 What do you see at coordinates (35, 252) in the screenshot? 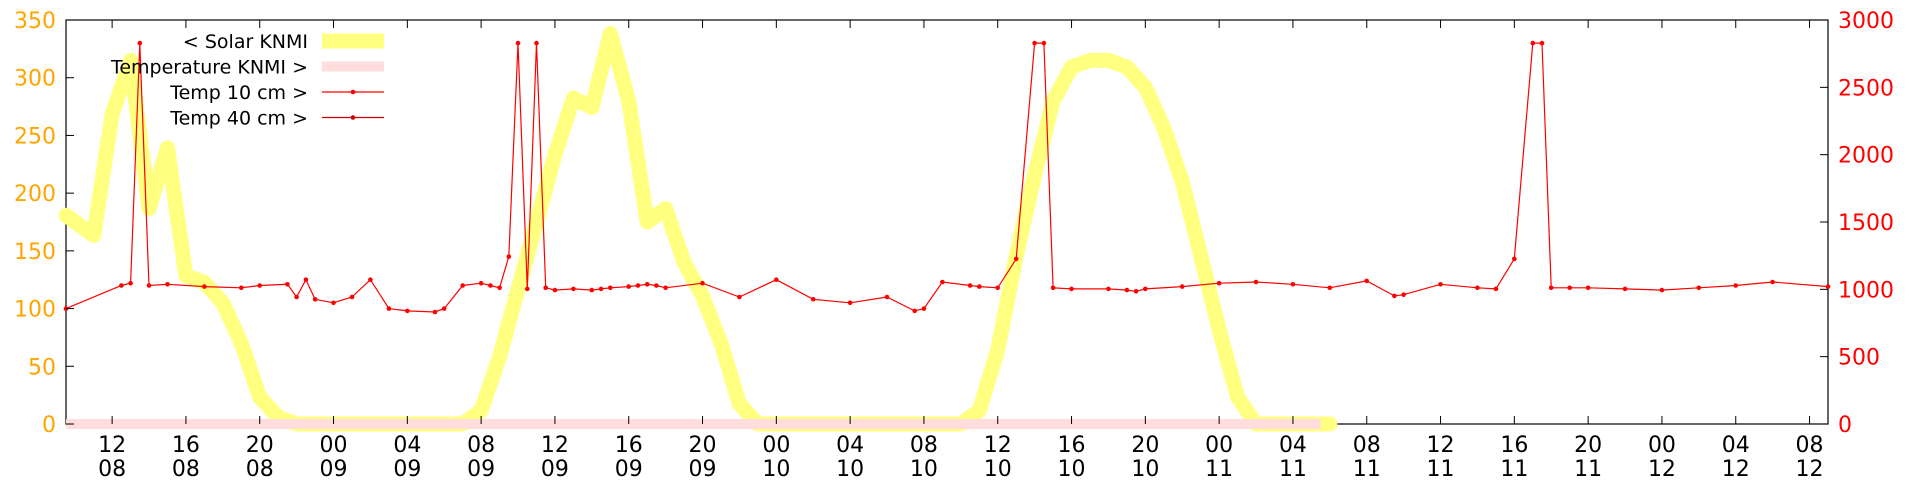
I see `left-tick-label: 150` at bounding box center [35, 252].